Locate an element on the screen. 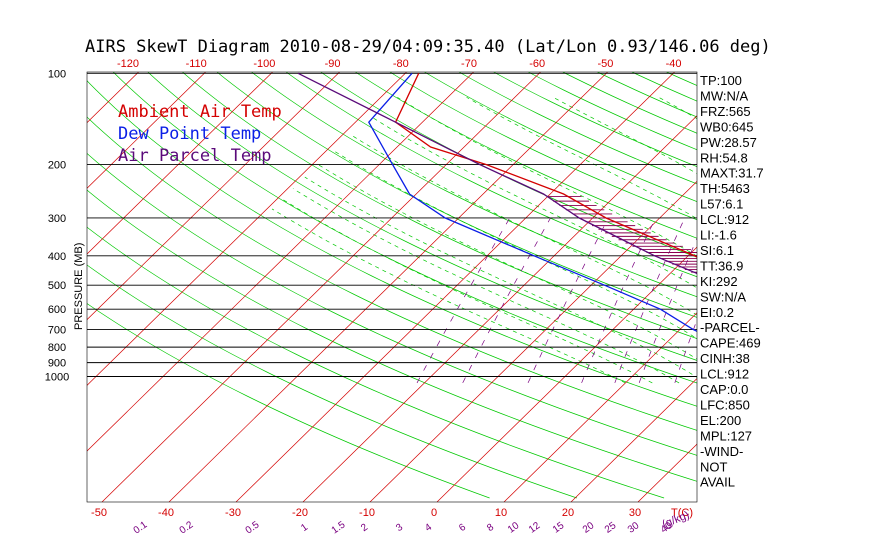  legend-air-parcel-temp: Air Parcel Temp is located at coordinates (195, 156).